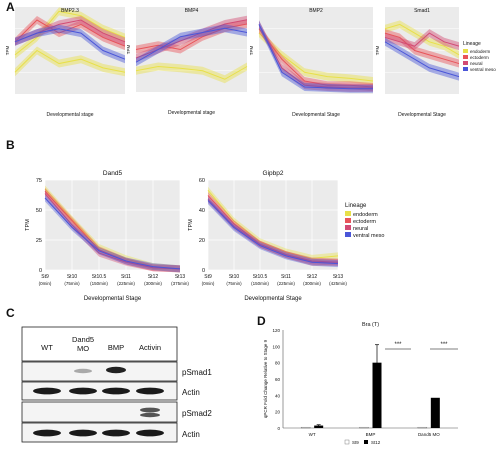 The width and height of the screenshot is (500, 451). Describe the element at coordinates (113, 299) in the screenshot. I see `chart-b1-xlabel: Developmental Stage` at that location.